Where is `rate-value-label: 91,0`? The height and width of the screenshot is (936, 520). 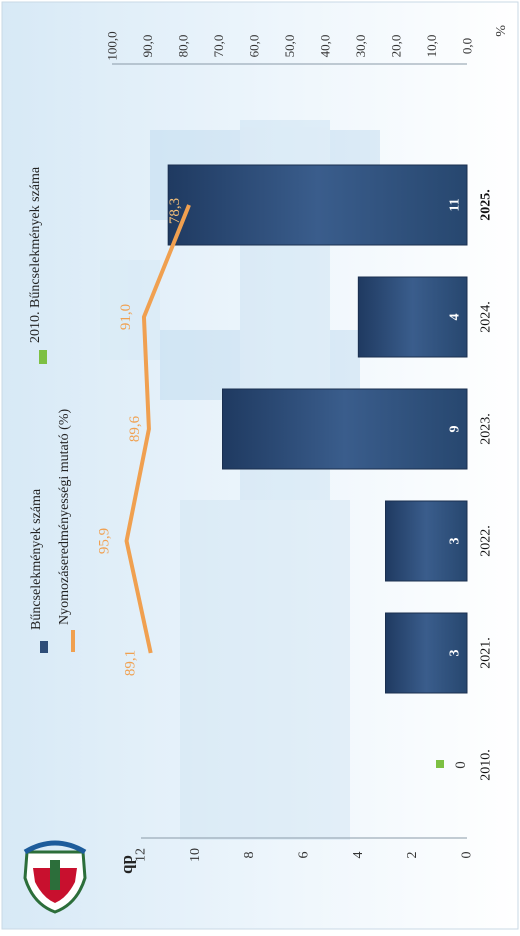
rate-value-label: 91,0 is located at coordinates (126, 317).